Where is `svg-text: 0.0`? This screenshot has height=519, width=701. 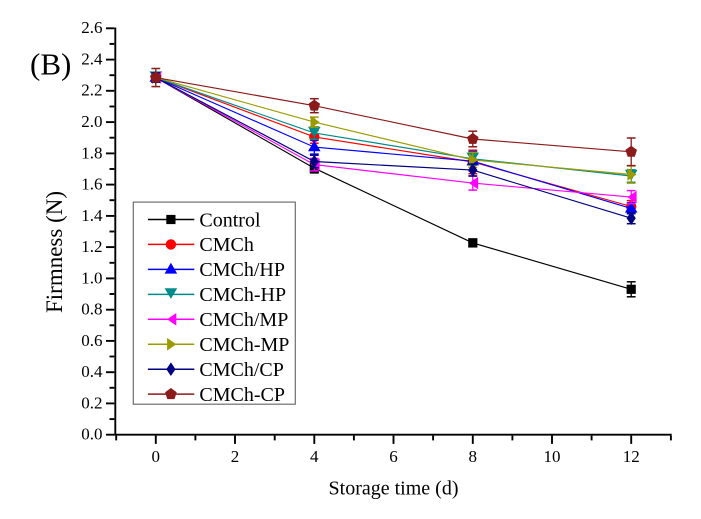 svg-text: 0.0 is located at coordinates (91, 434).